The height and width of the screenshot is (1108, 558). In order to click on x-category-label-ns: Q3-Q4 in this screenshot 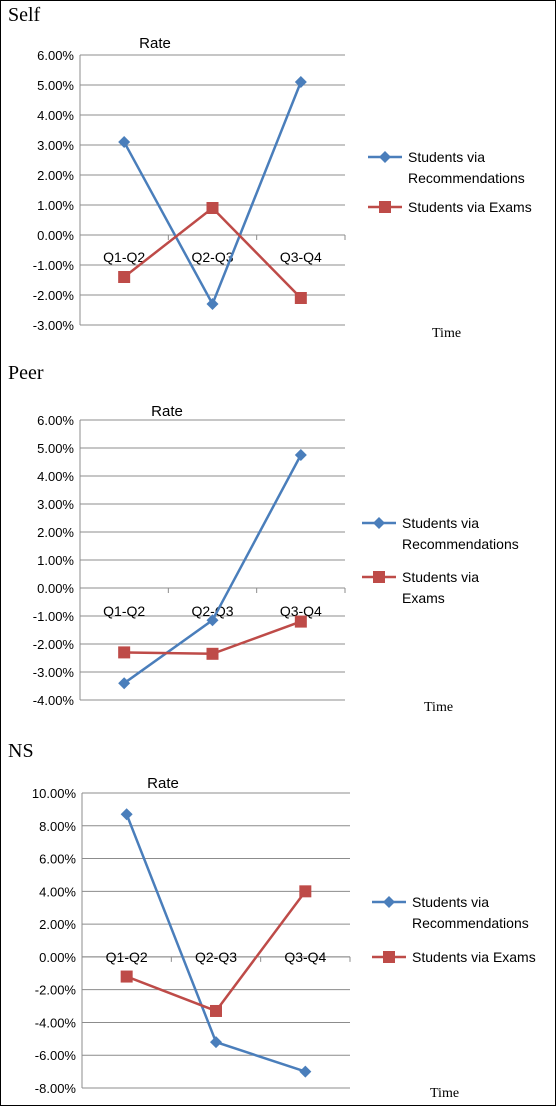, I will do `click(305, 957)`.